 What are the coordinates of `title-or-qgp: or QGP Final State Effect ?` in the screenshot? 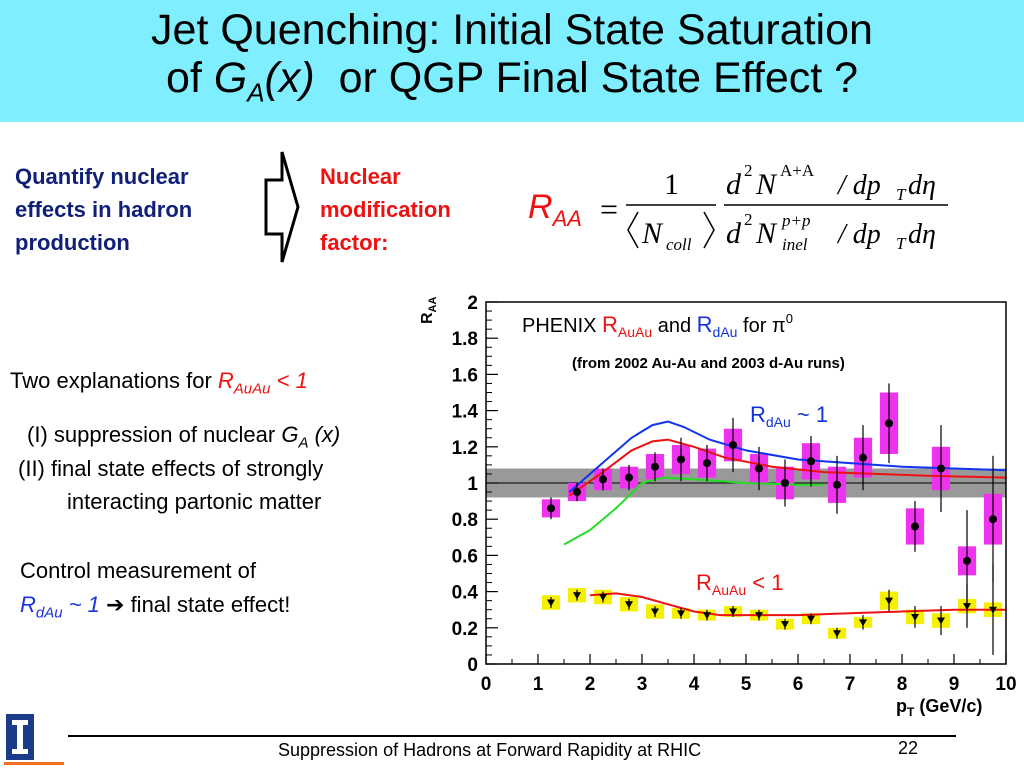 It's located at (598, 78).